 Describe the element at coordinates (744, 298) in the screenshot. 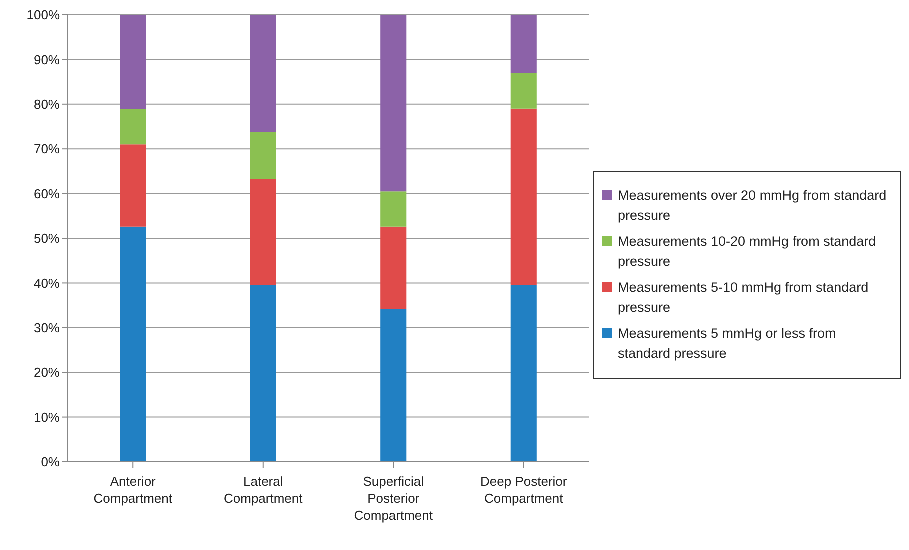

I see `legend-label: Measurements 5-10 mmHg from standard pressure` at that location.